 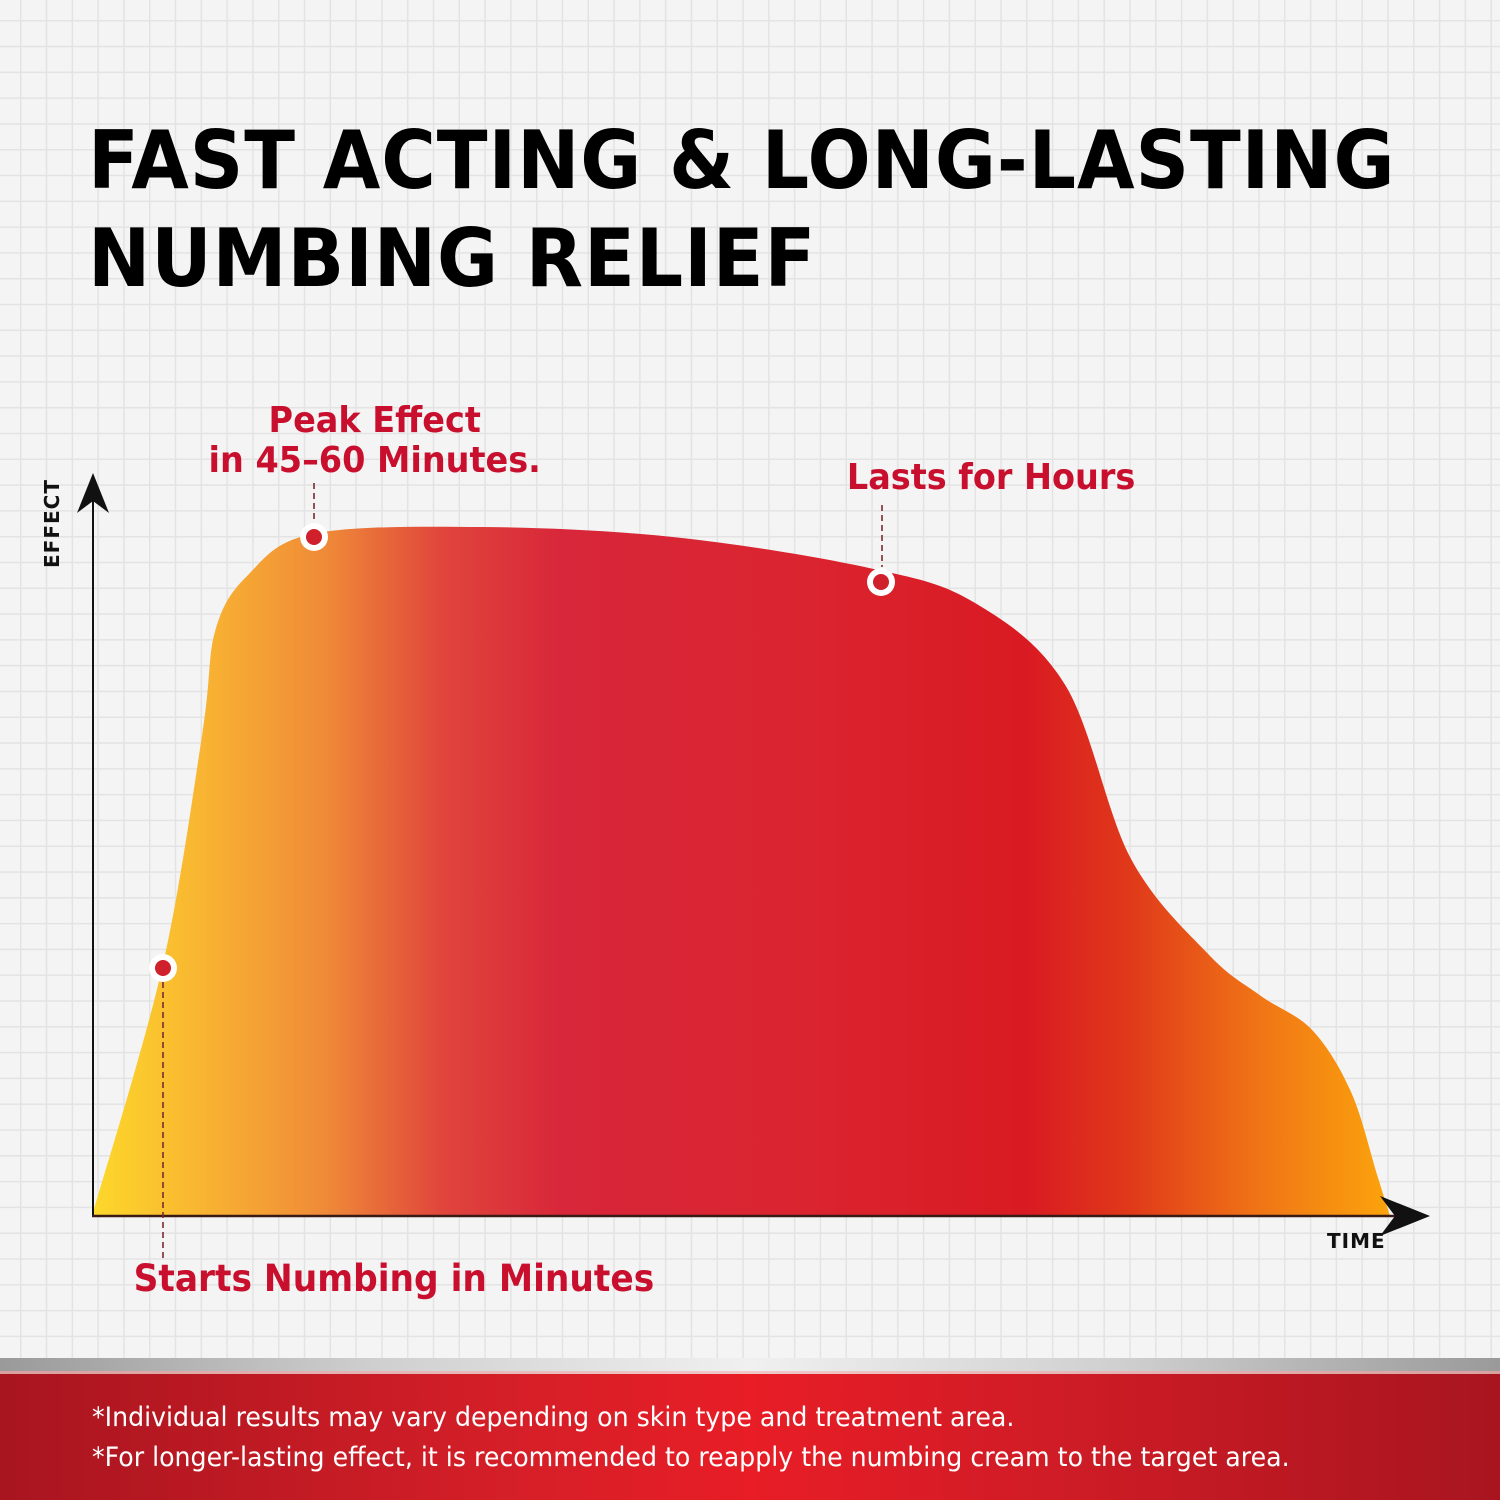 I want to click on starts-callout: Starts Numbing in Minutes, so click(x=394, y=1279).